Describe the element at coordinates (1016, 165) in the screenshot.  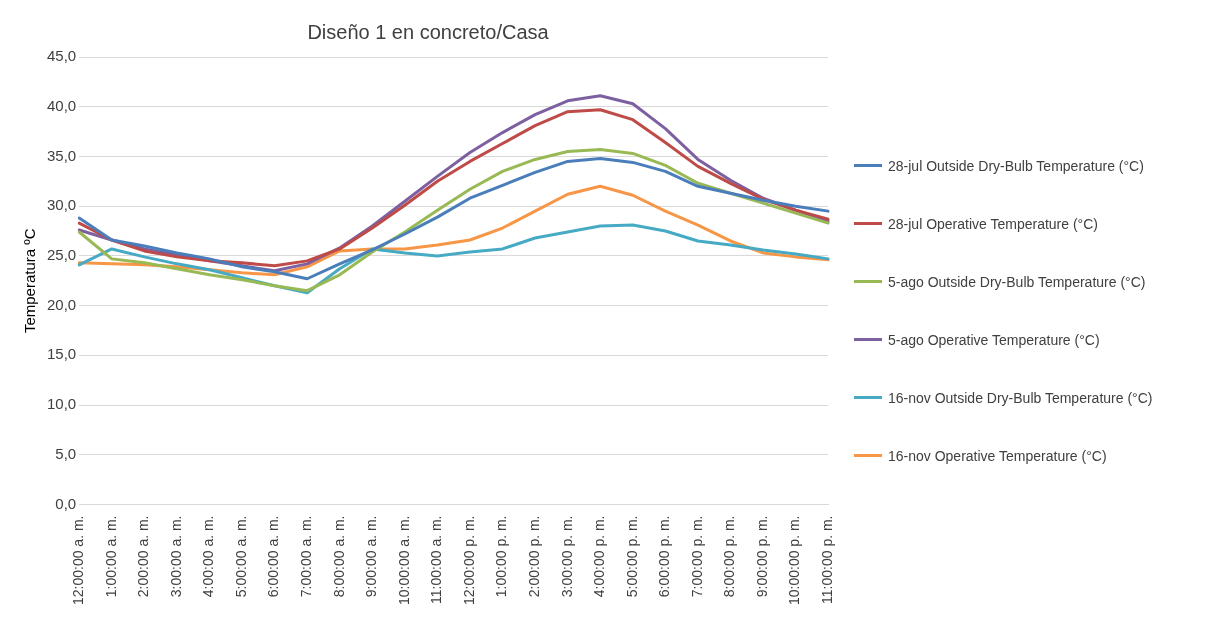
I see `legend-label: 28-jul Outside Dry-Bulb Temperature (°C)` at that location.